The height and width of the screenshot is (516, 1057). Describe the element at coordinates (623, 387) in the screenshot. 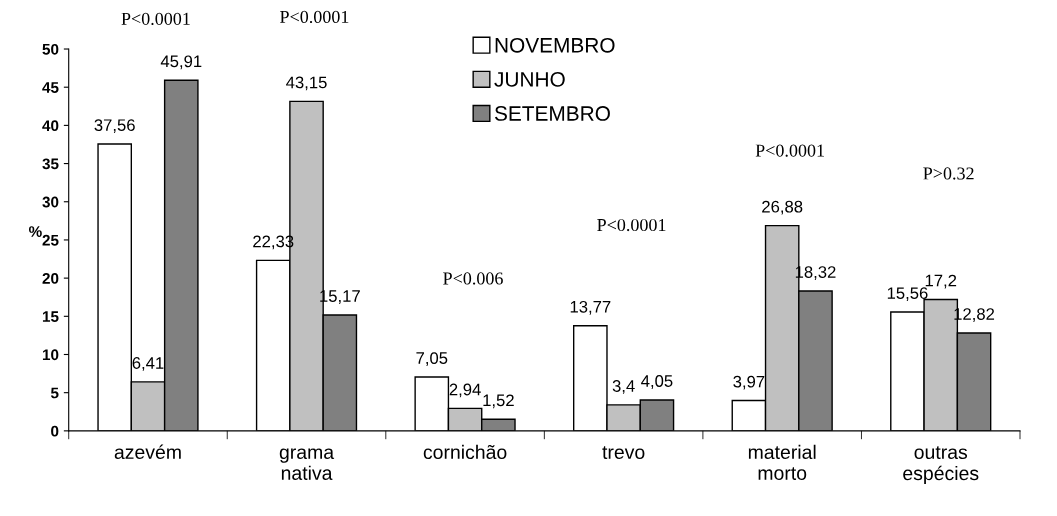

I see `data-label: 3,4` at that location.